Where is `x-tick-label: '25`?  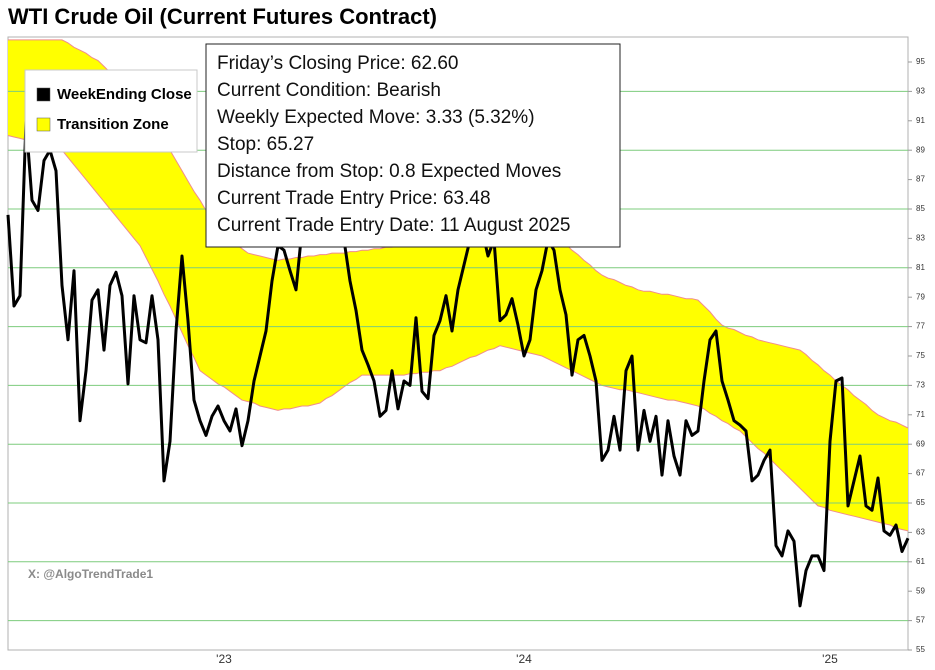 x-tick-label: '25 is located at coordinates (830, 659).